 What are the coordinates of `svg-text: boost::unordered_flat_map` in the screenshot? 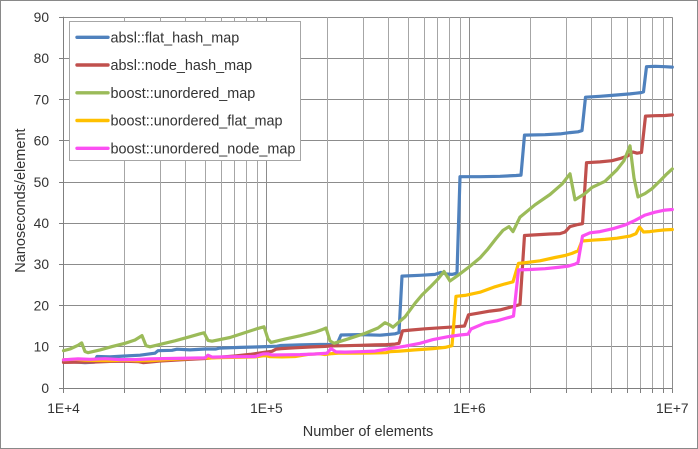 It's located at (197, 122).